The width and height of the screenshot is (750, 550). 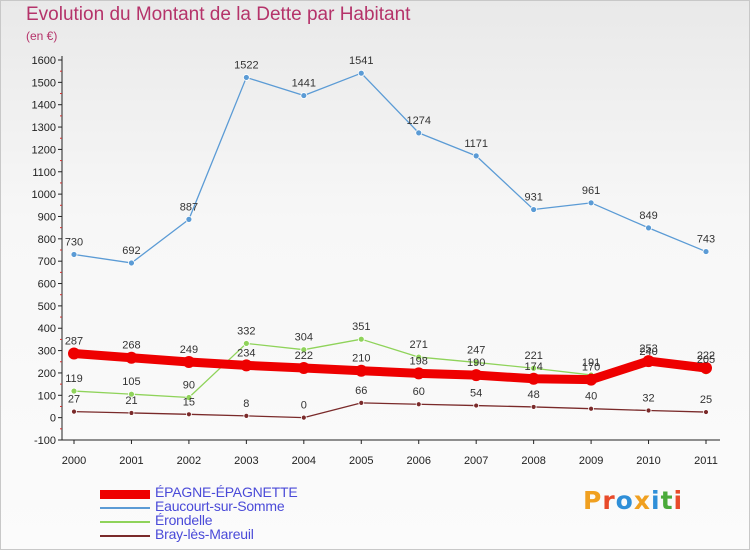 What do you see at coordinates (44, 106) in the screenshot?
I see `y-tick-label: 1400` at bounding box center [44, 106].